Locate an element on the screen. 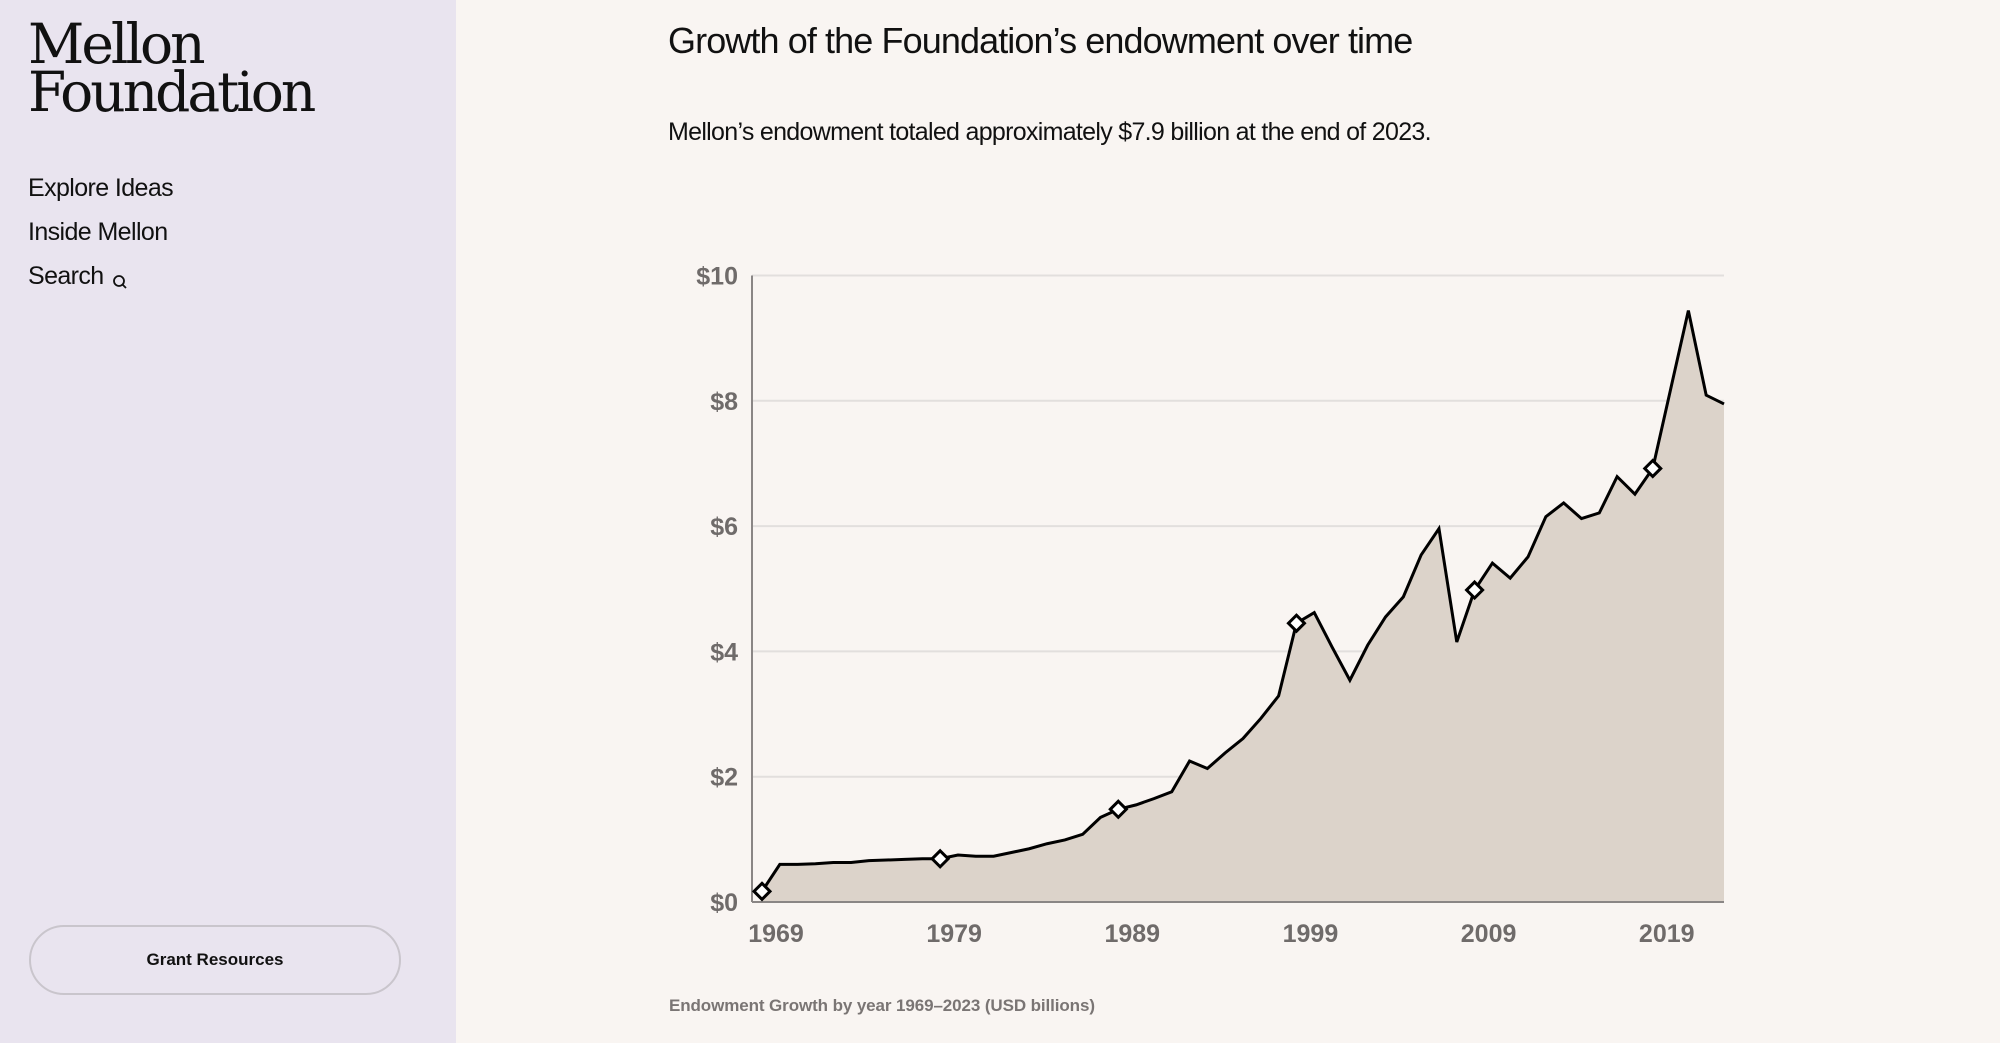 The width and height of the screenshot is (2000, 1043). logo-line-1: Mellon is located at coordinates (117, 44).